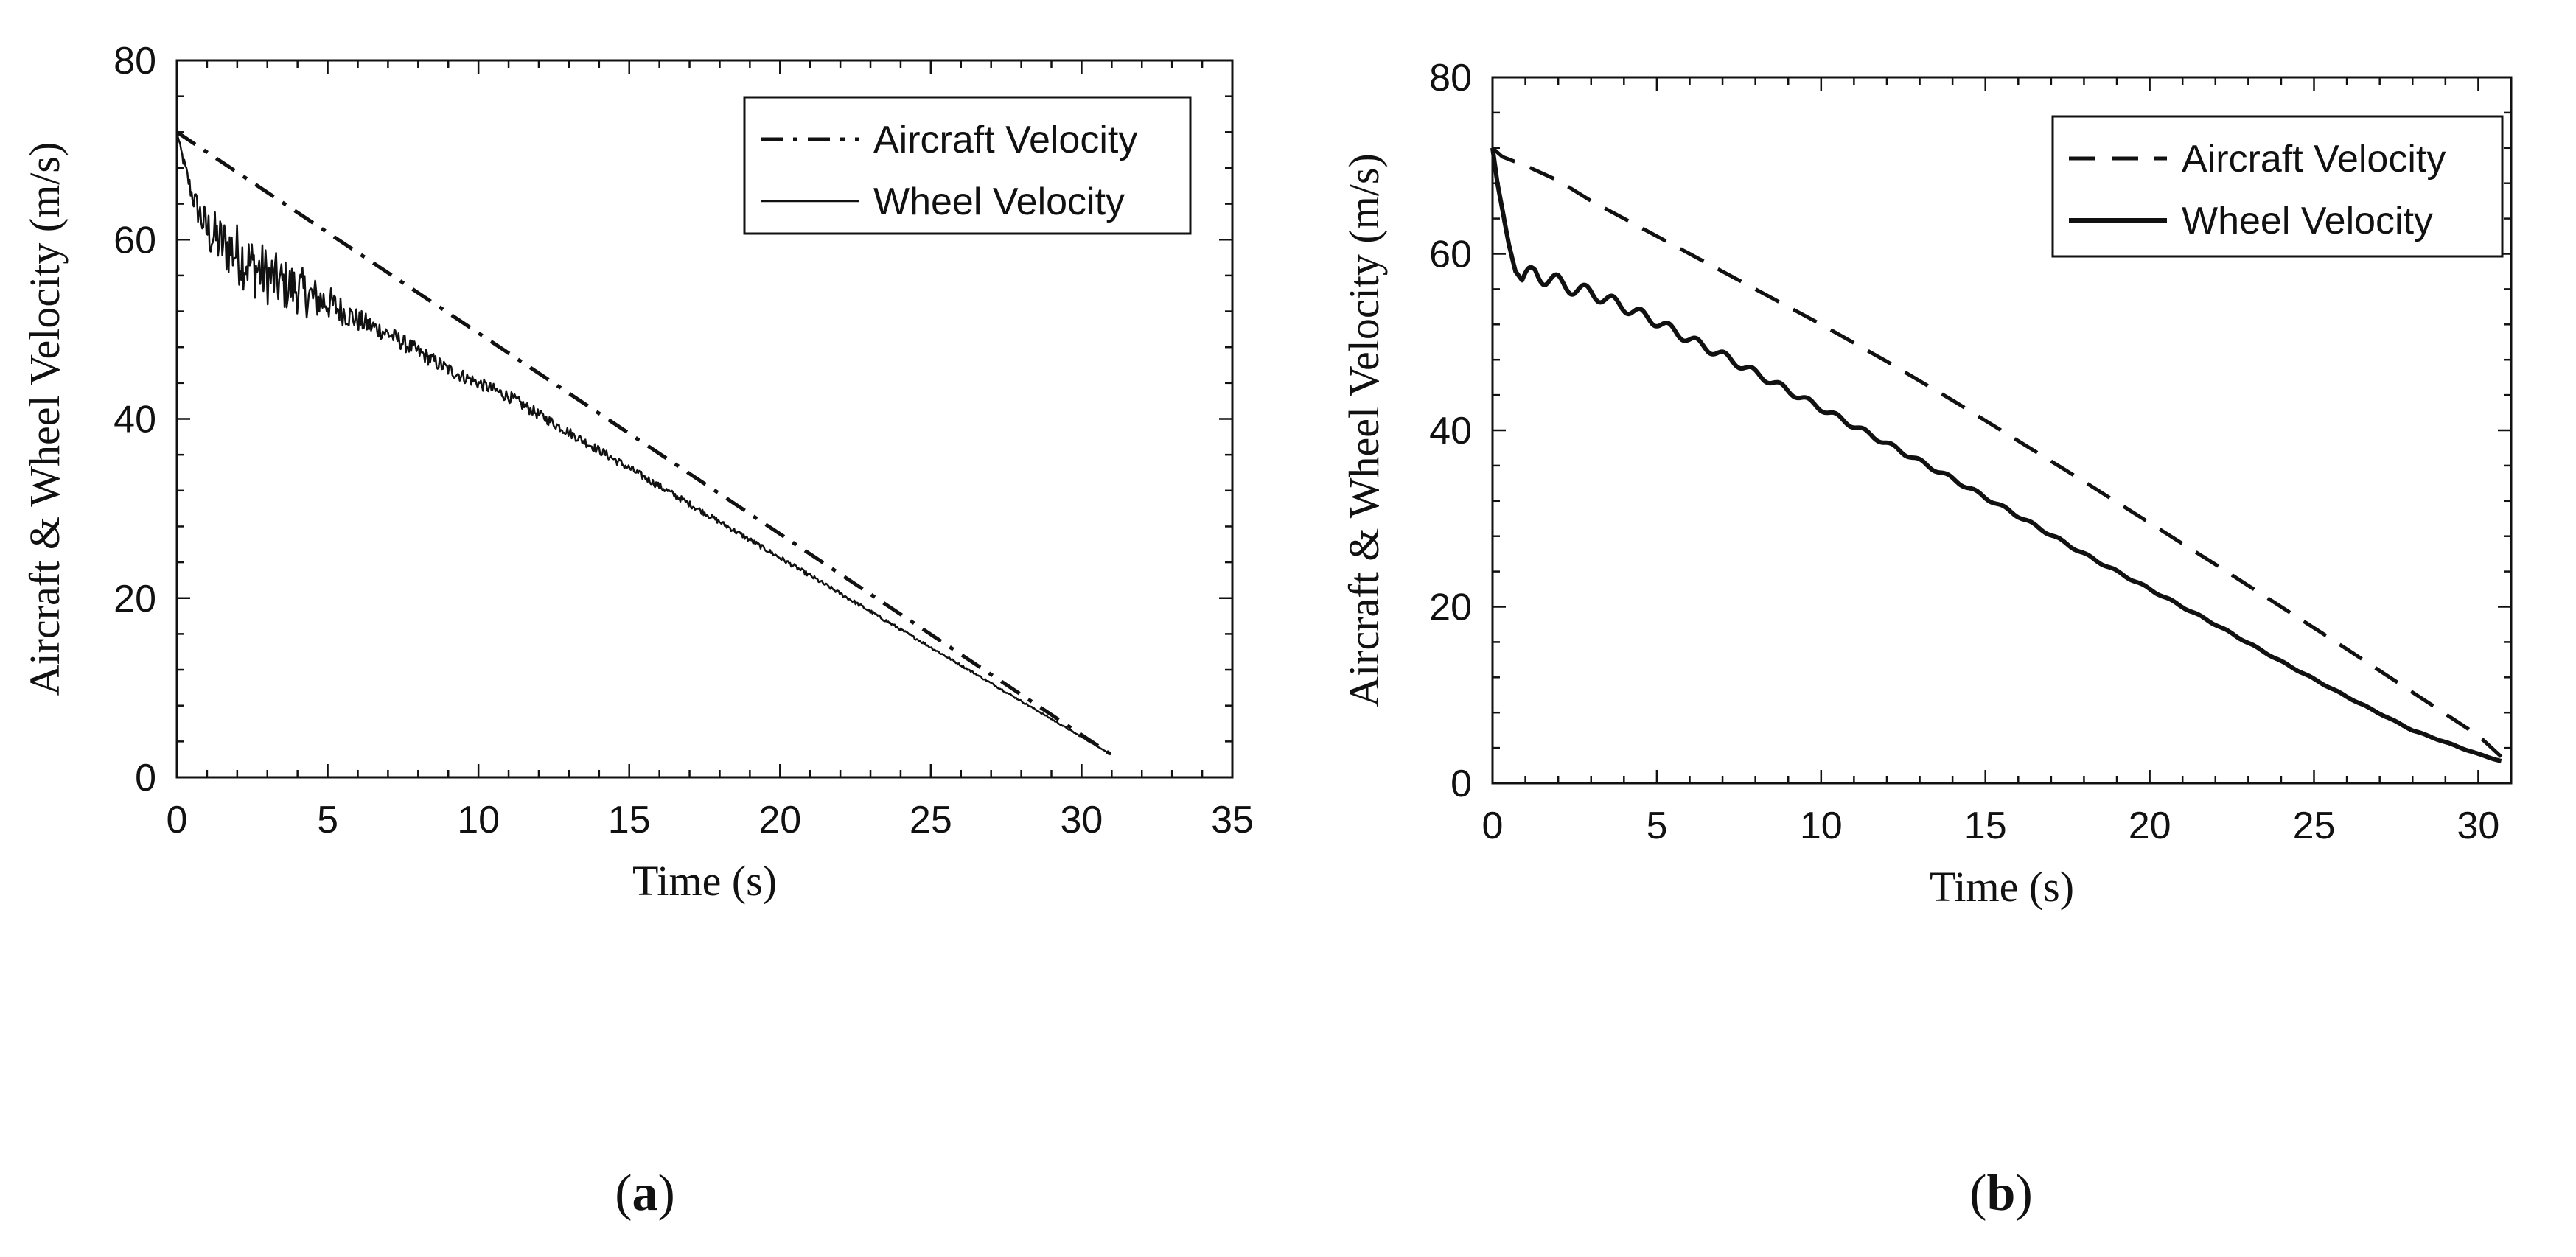 The image size is (2576, 1257). I want to click on panel-b-caption-letter: b, so click(2001, 1193).